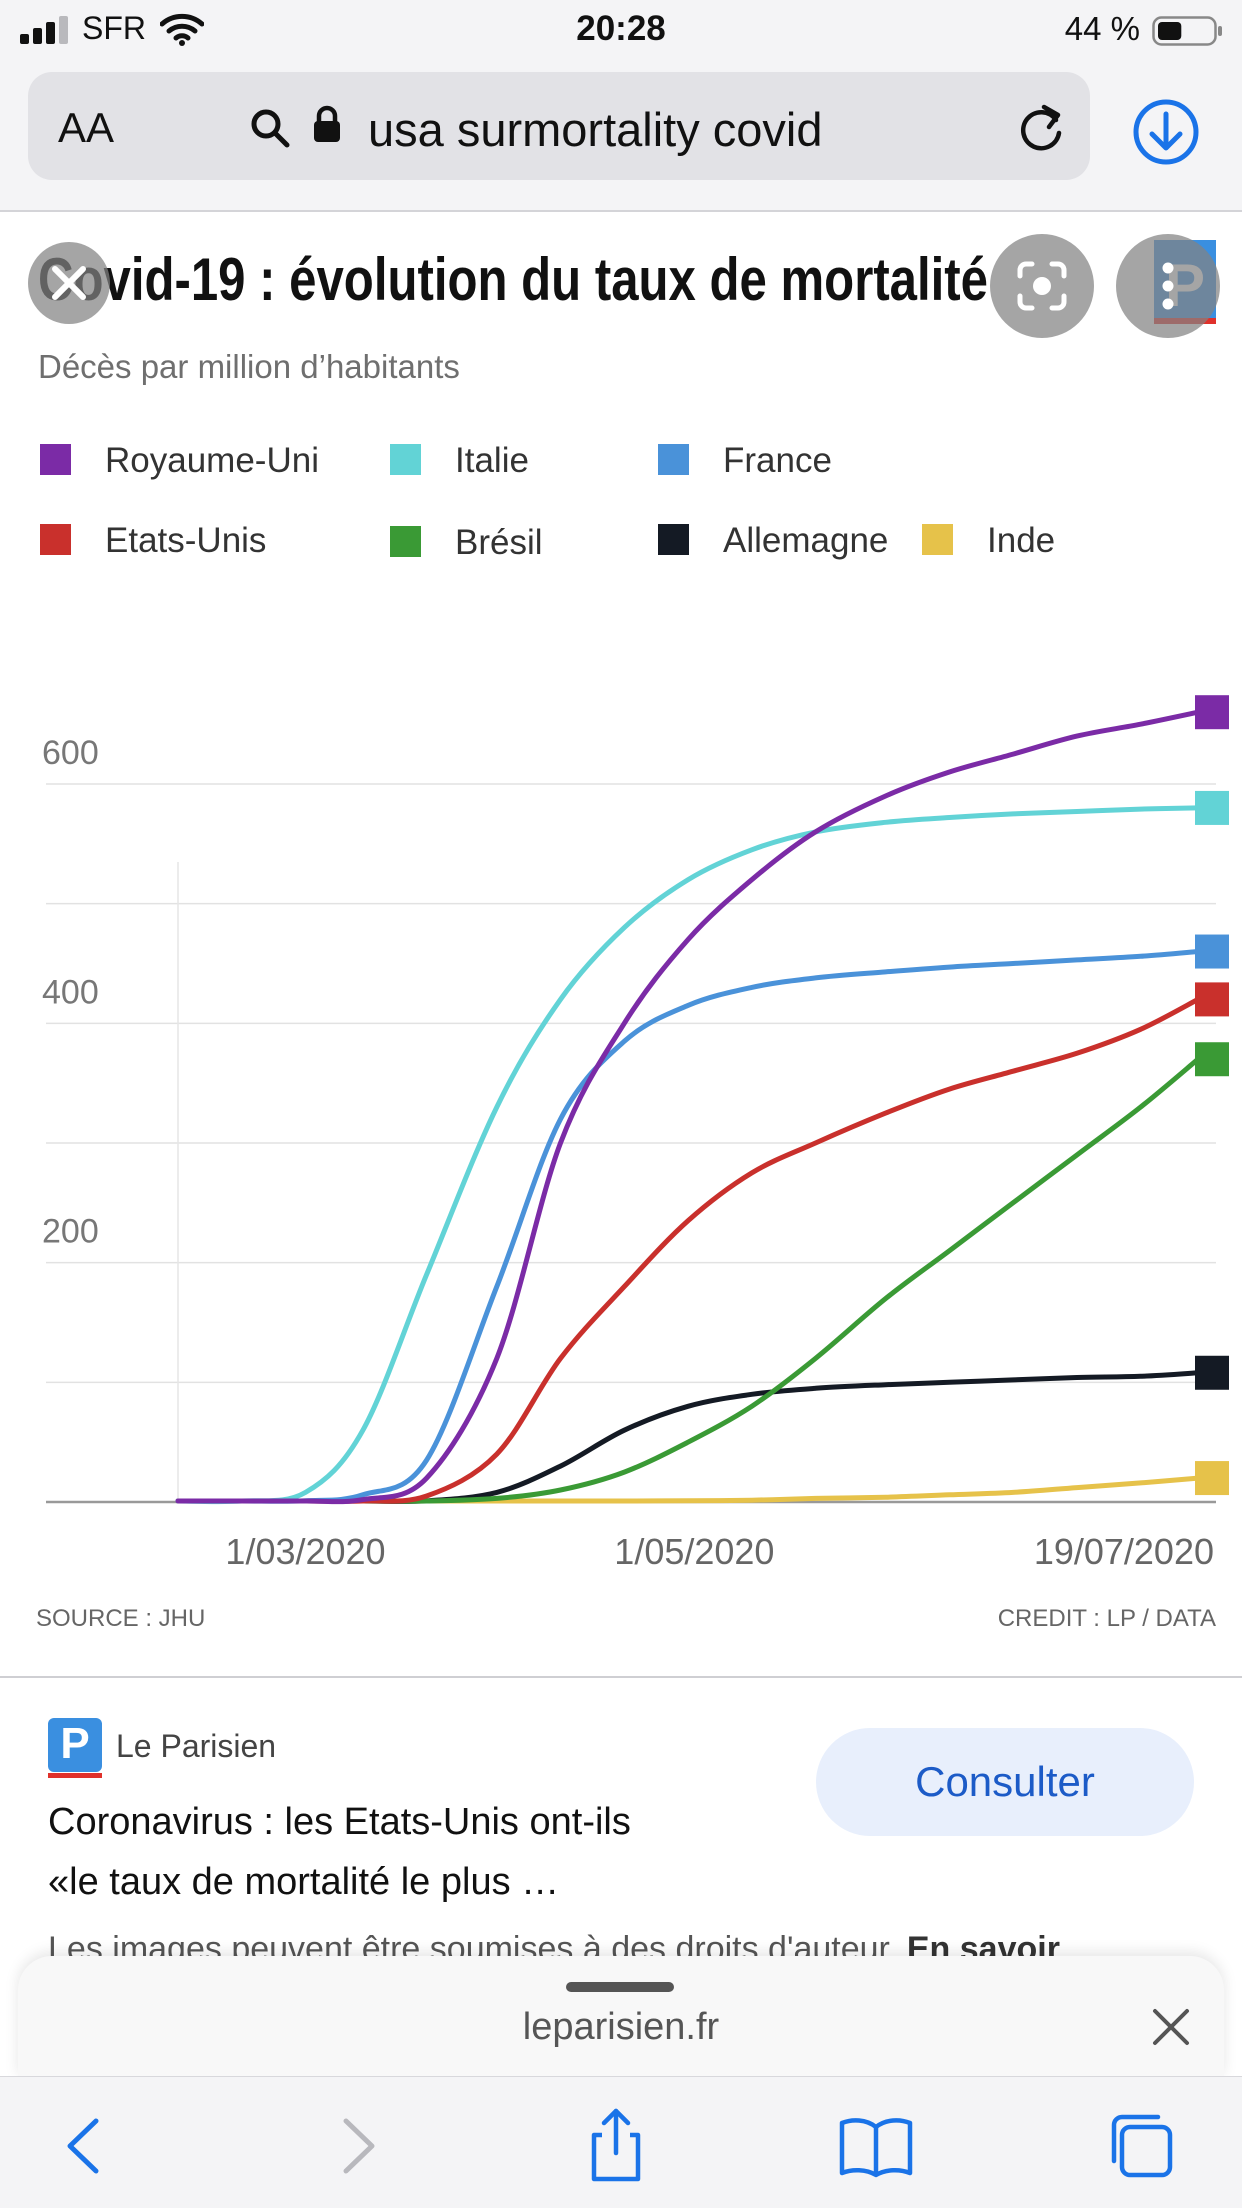 Image resolution: width=1242 pixels, height=2208 pixels. What do you see at coordinates (212, 460) in the screenshot?
I see `legend-label: Royaume-Uni` at bounding box center [212, 460].